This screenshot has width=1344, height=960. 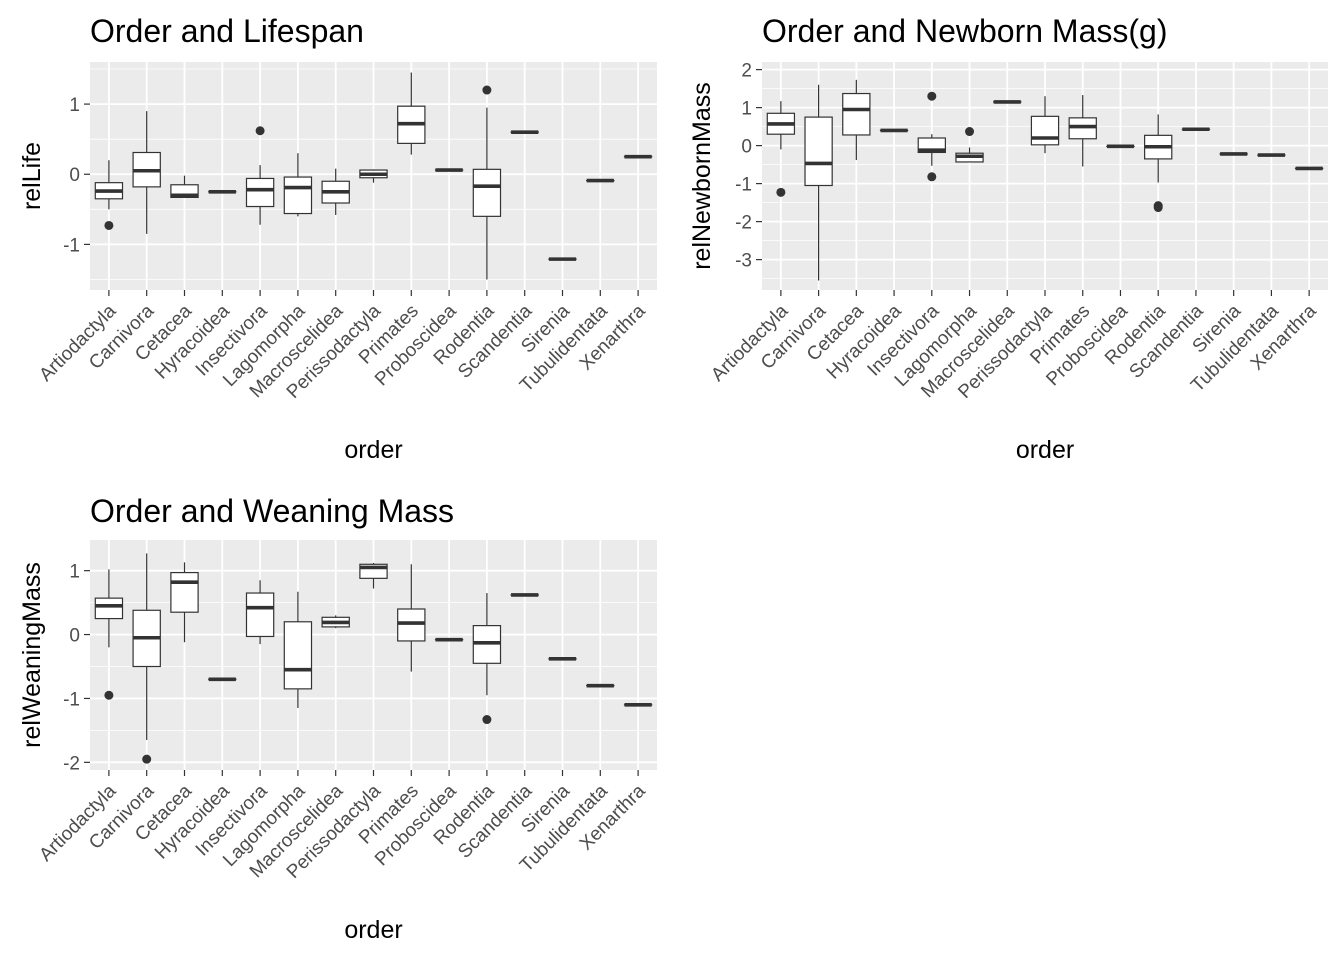 What do you see at coordinates (109, 195) in the screenshot?
I see `lifespan-box-artiodactyla` at bounding box center [109, 195].